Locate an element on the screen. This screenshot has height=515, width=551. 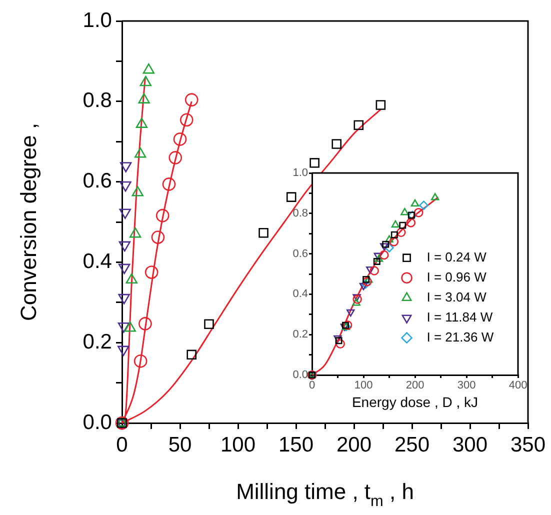
y-axis-title: Conversion degree , is located at coordinates (29, 222).